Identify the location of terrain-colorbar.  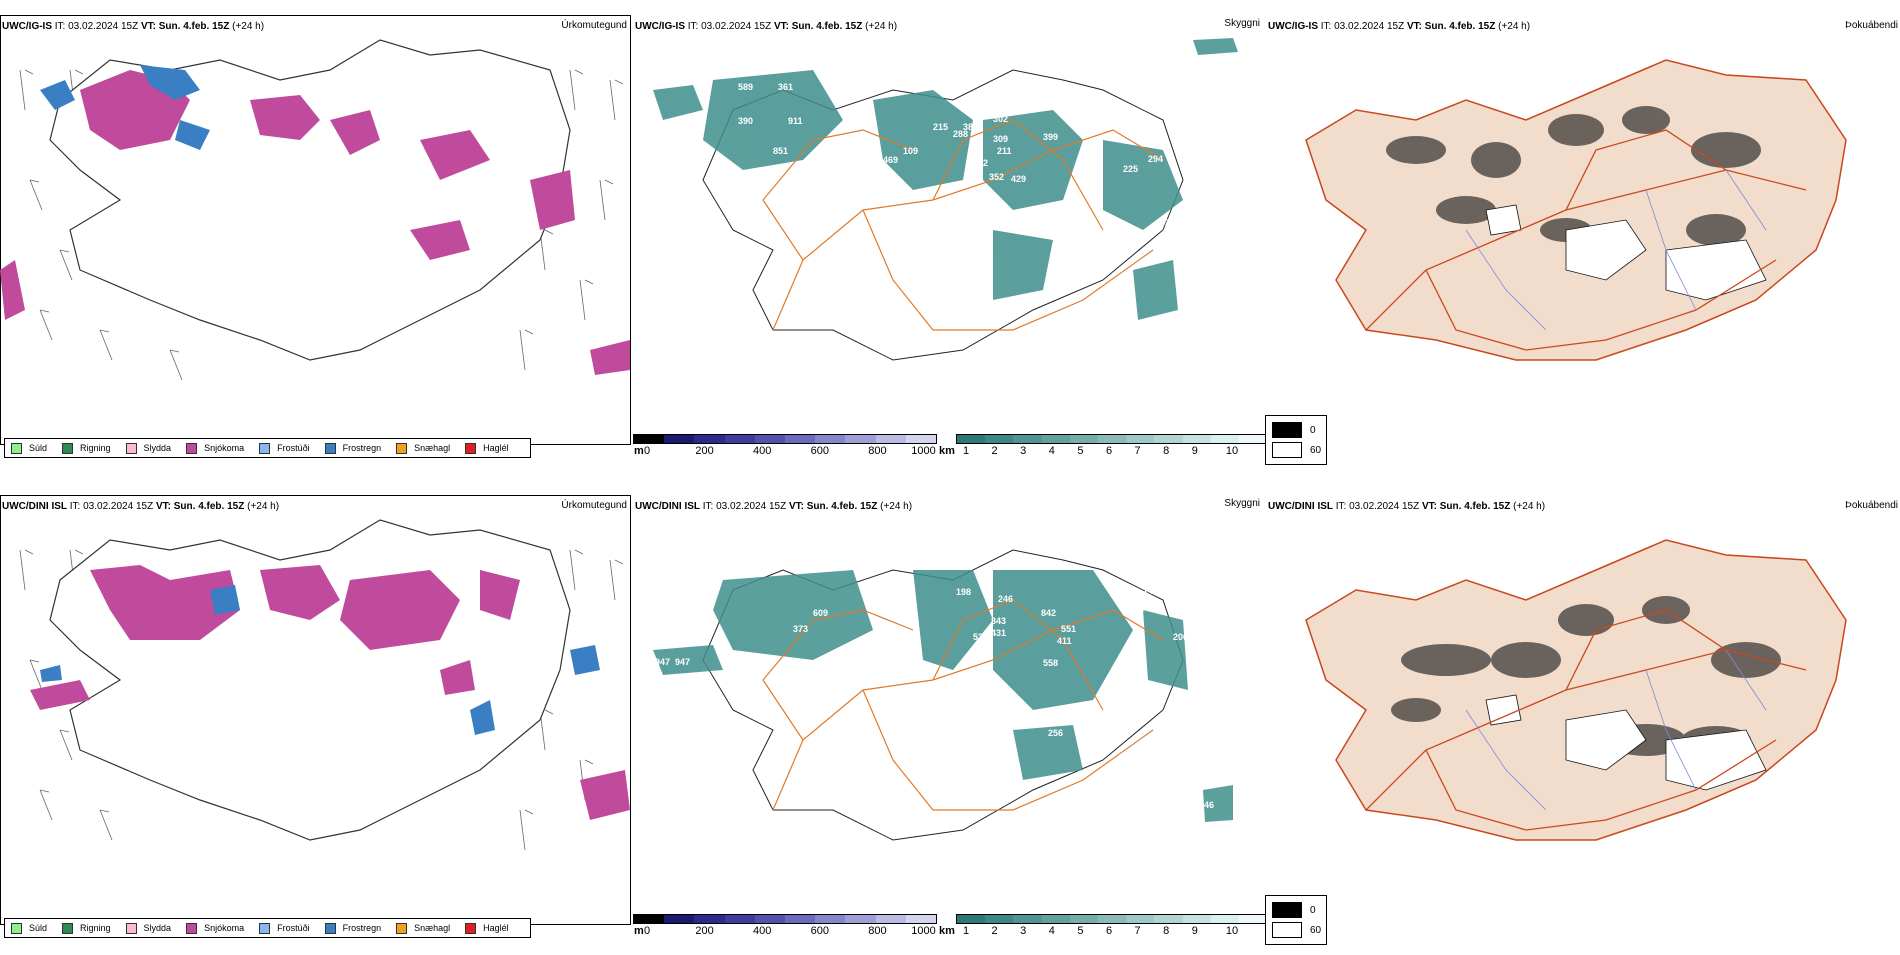
(785, 919).